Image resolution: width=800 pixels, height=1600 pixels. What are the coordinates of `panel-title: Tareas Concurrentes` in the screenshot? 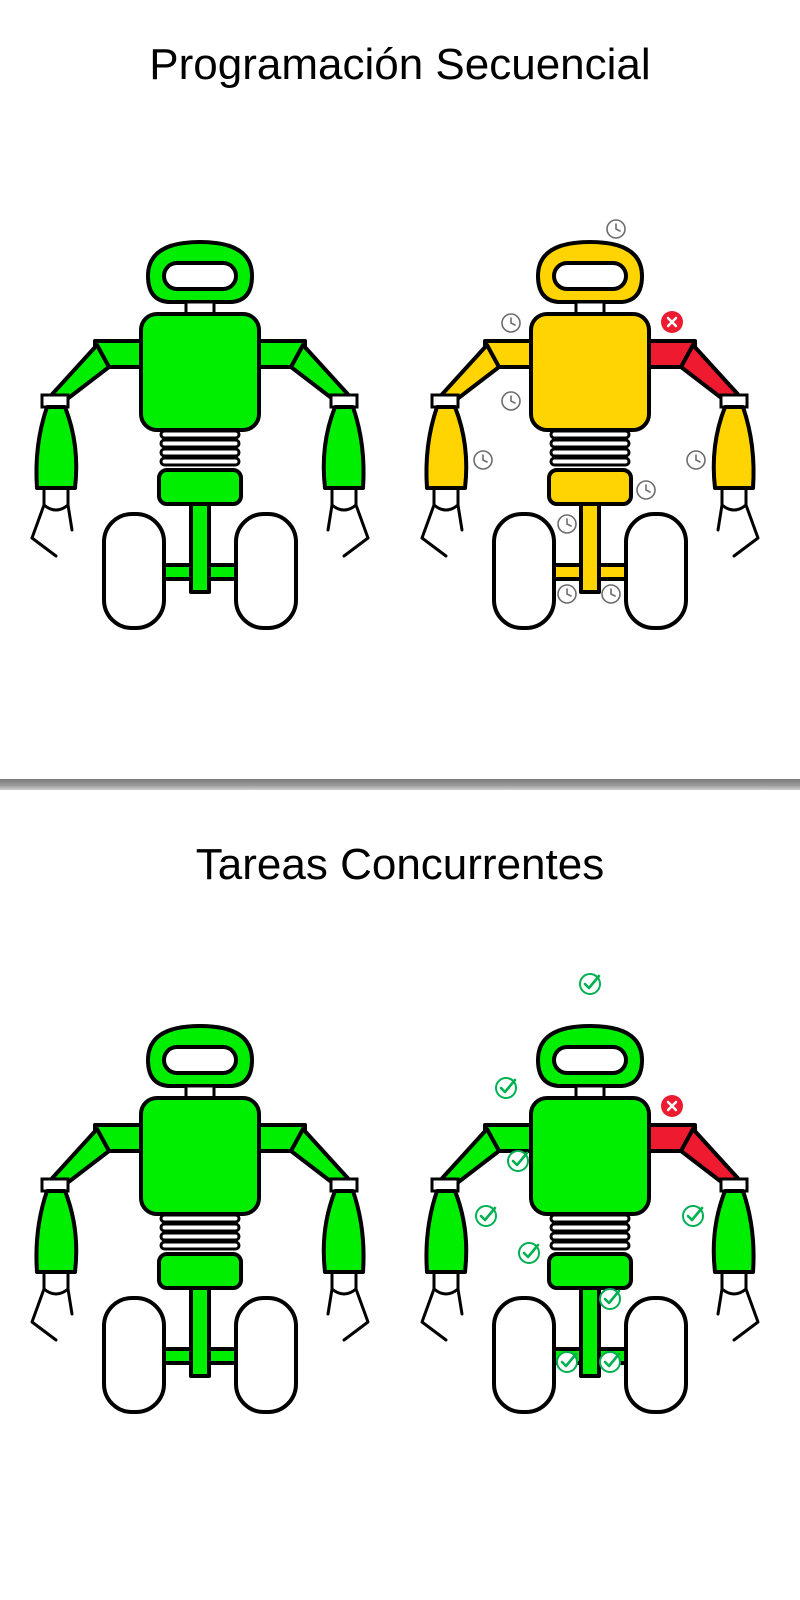 It's located at (400, 864).